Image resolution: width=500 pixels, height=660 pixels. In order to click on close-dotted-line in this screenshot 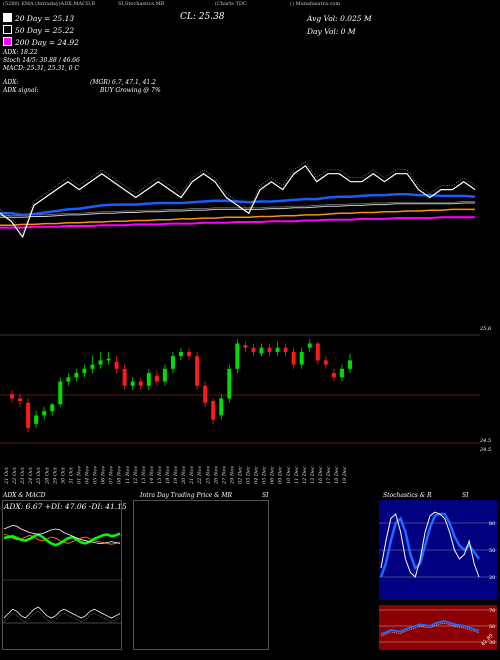, I will do `click(238, 197)`.